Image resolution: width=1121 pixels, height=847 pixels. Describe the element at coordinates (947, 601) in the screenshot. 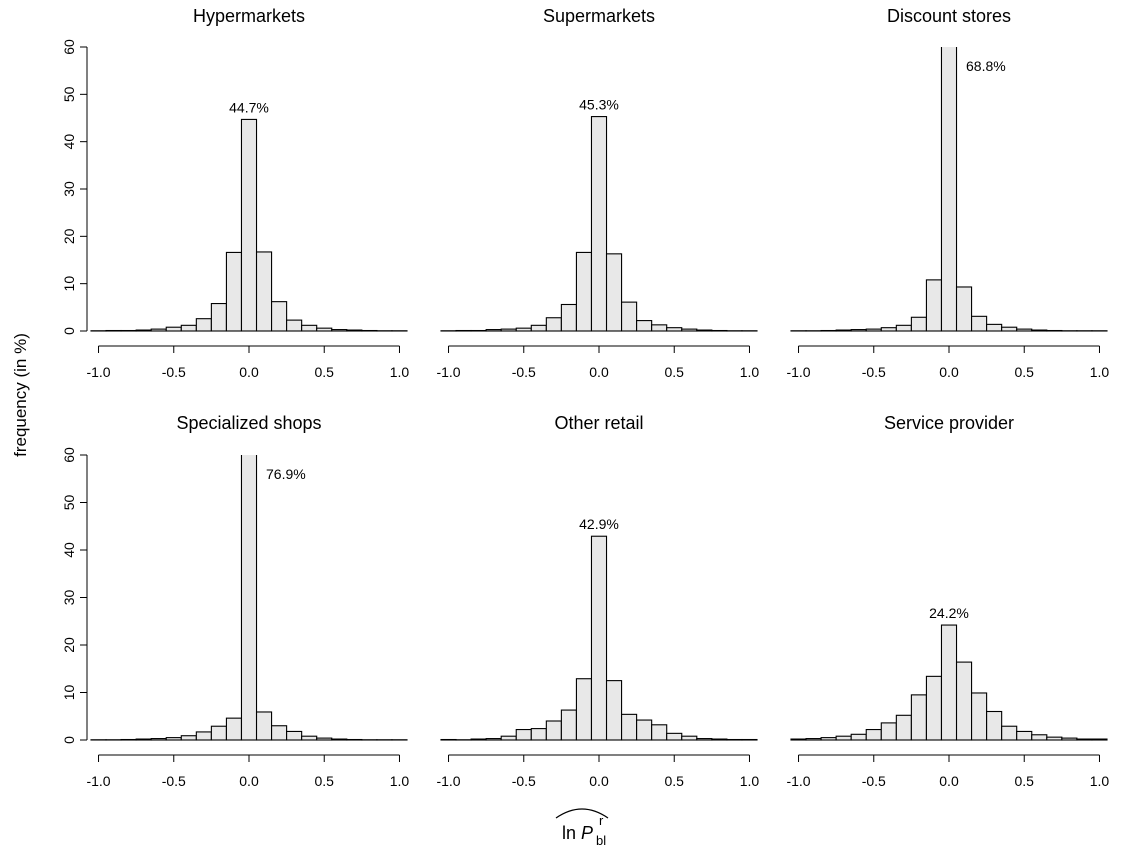

I see `panel-6: Service provider 24.2% -1.0 -0.5 0.0 0.5 1.0` at that location.